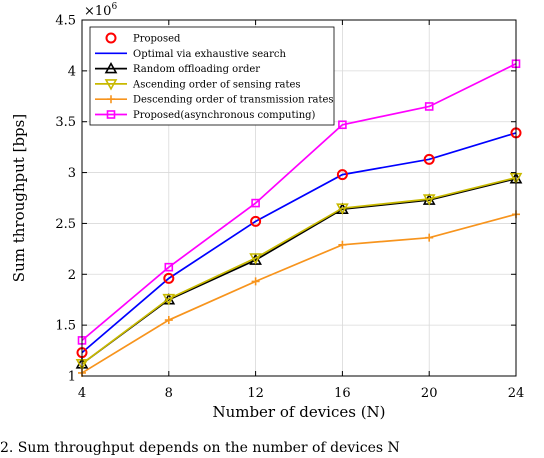 Image resolution: width=544 pixels, height=458 pixels. Describe the element at coordinates (65, 21) in the screenshot. I see `y-tick-label: 4.5` at that location.